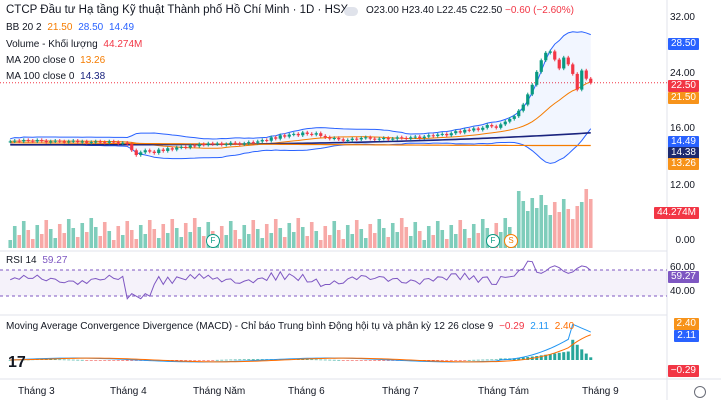 The width and height of the screenshot is (721, 400). Describe the element at coordinates (685, 240) in the screenshot. I see `price-scale-label: 0.00` at that location.